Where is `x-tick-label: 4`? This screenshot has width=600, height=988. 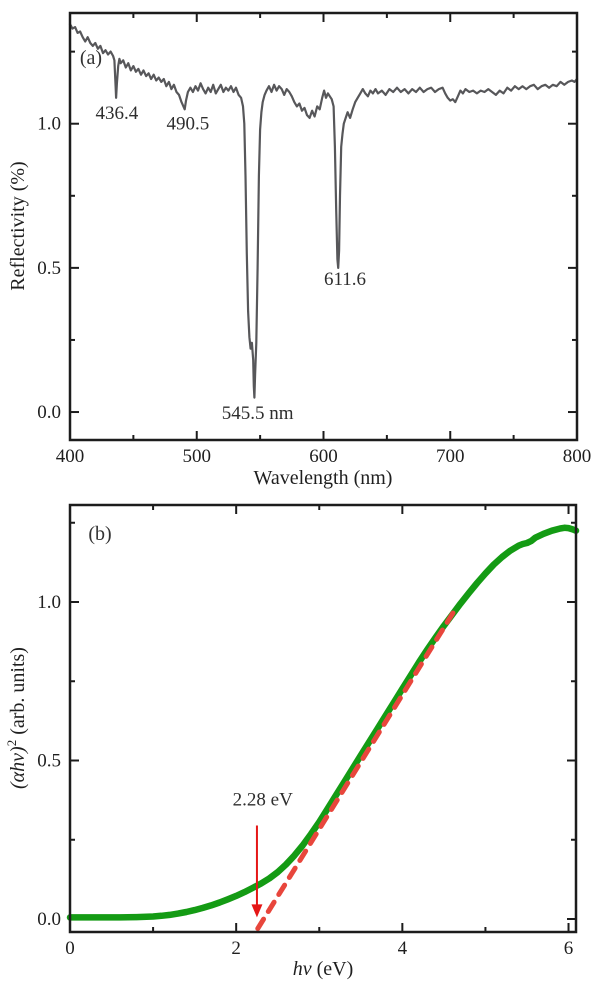 x-tick-label: 4 is located at coordinates (403, 948).